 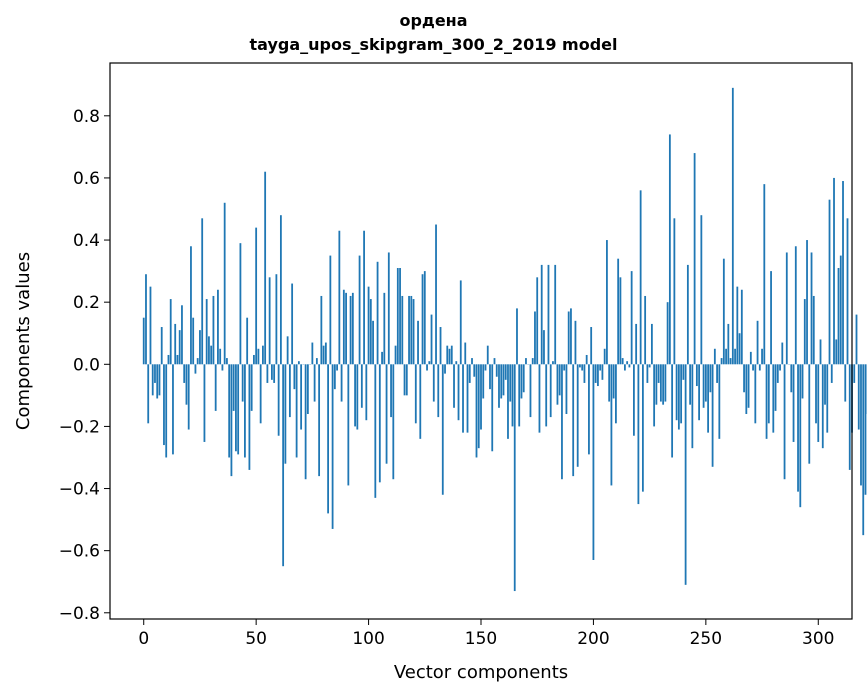 What do you see at coordinates (481, 639) in the screenshot?
I see `x-tick-label: 150` at bounding box center [481, 639].